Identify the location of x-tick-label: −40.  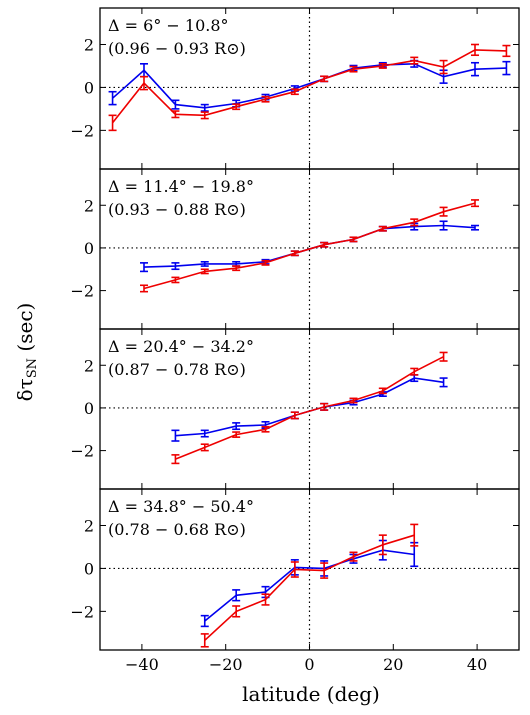
(142, 664).